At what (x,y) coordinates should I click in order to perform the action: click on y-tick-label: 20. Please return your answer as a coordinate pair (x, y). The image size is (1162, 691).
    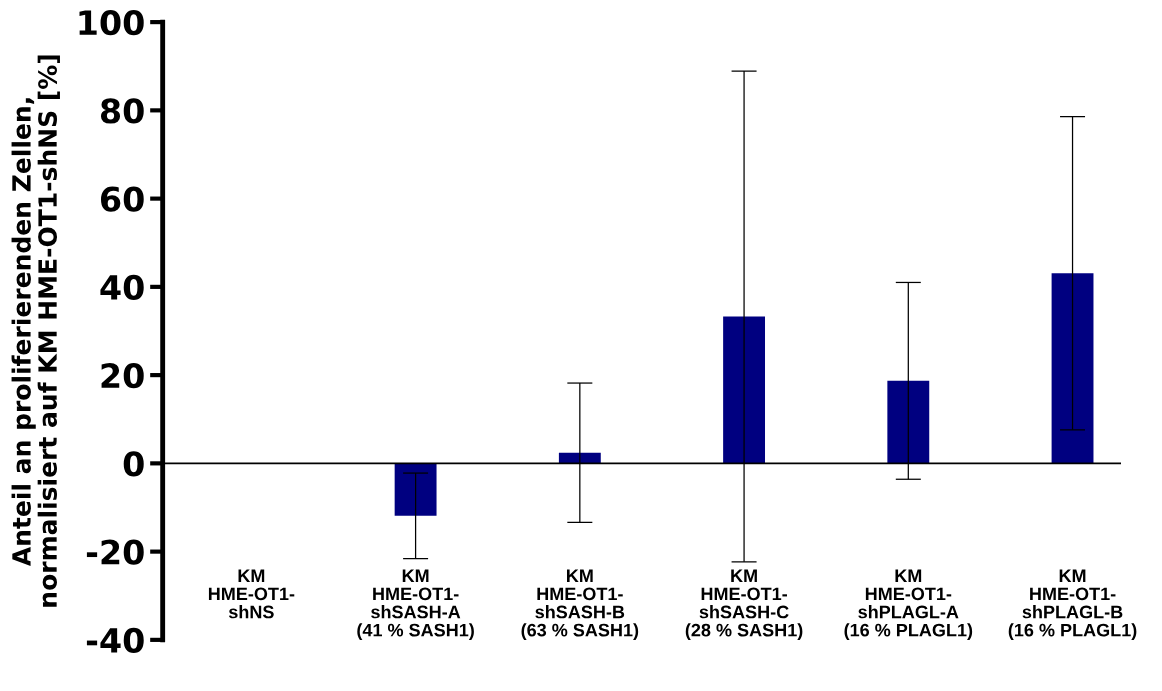
    Looking at the image, I should click on (122, 376).